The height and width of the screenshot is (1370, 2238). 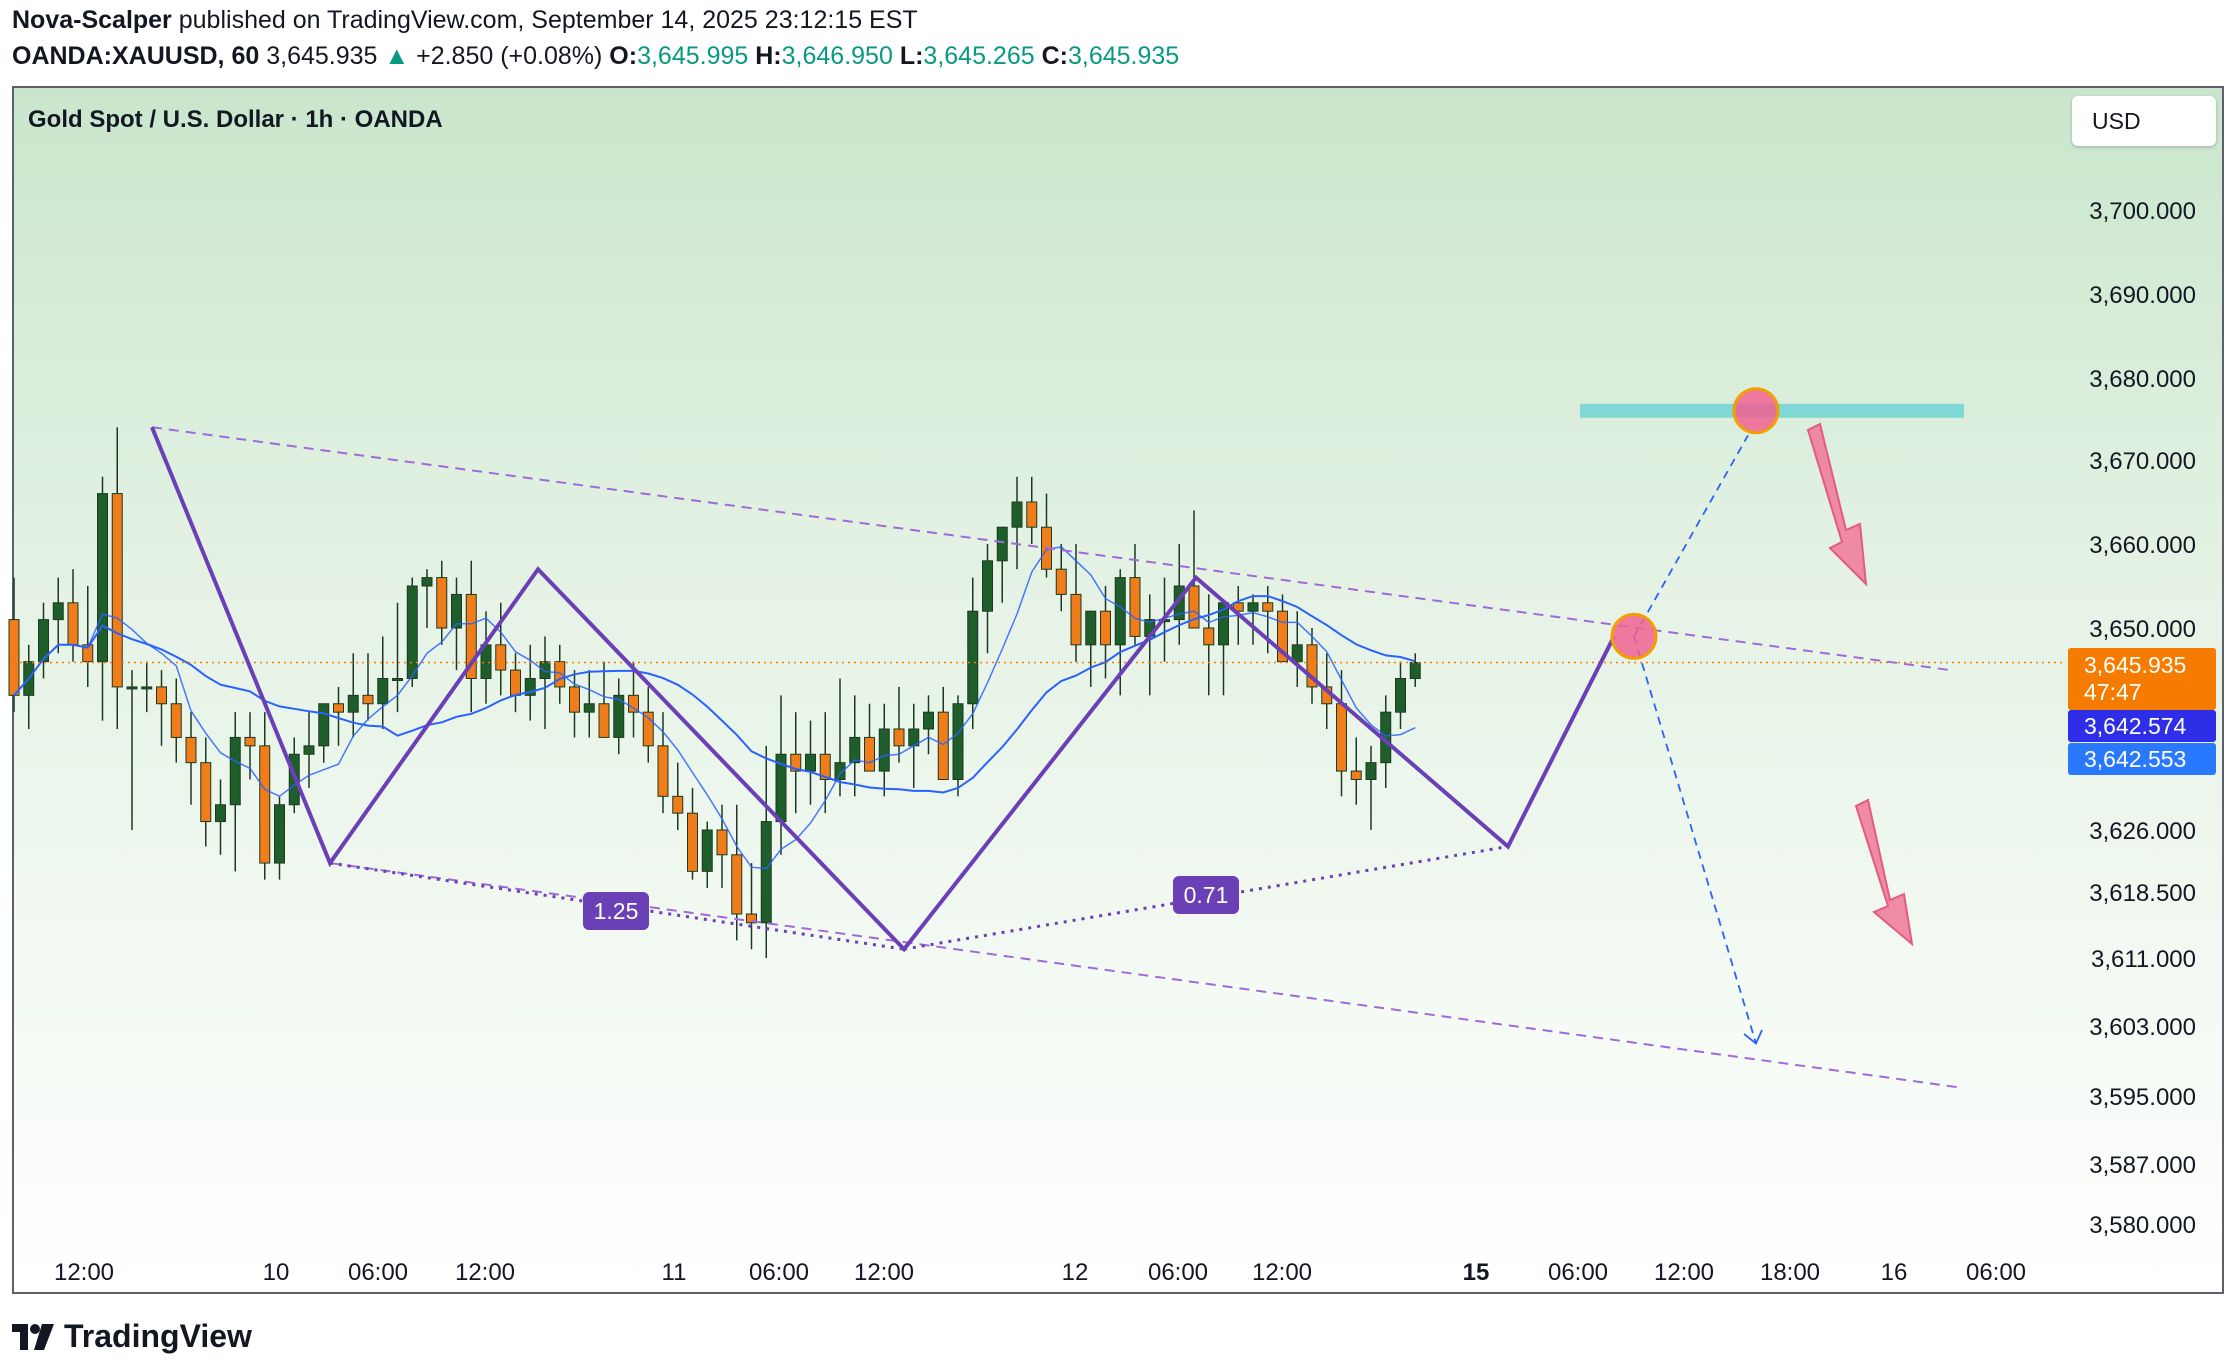 I want to click on symbol-label: OANDA:XAUUSD, 60, so click(x=136, y=56).